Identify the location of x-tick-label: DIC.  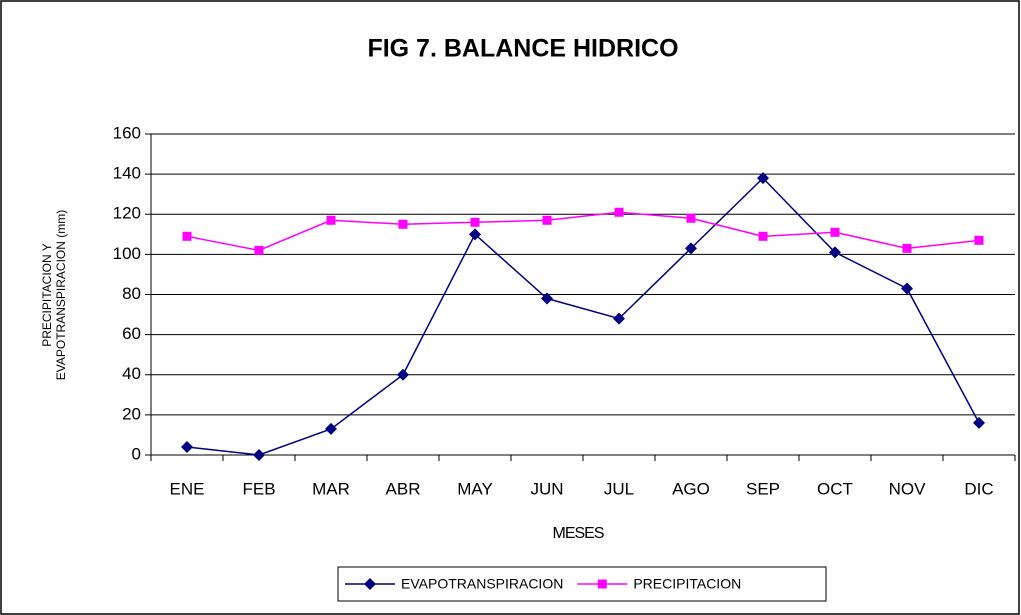
(978, 488).